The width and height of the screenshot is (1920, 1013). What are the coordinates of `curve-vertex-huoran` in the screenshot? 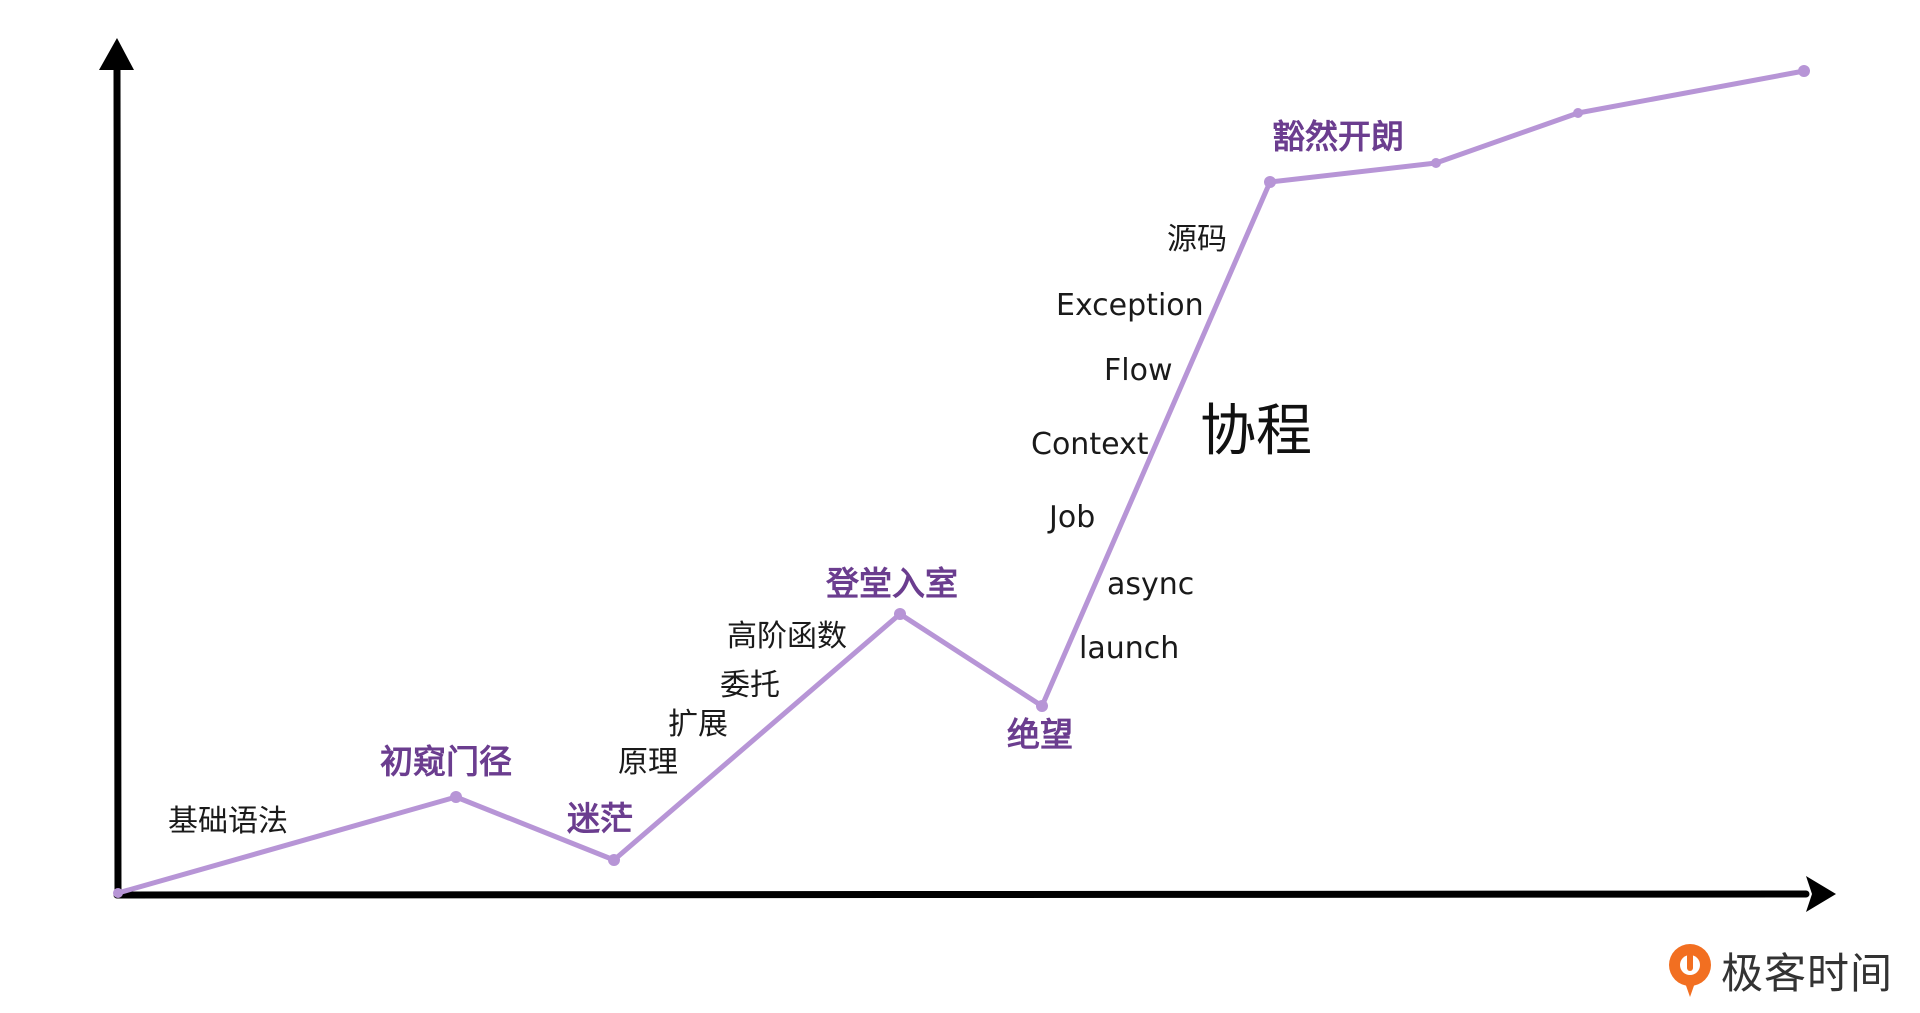 It's located at (1270, 182).